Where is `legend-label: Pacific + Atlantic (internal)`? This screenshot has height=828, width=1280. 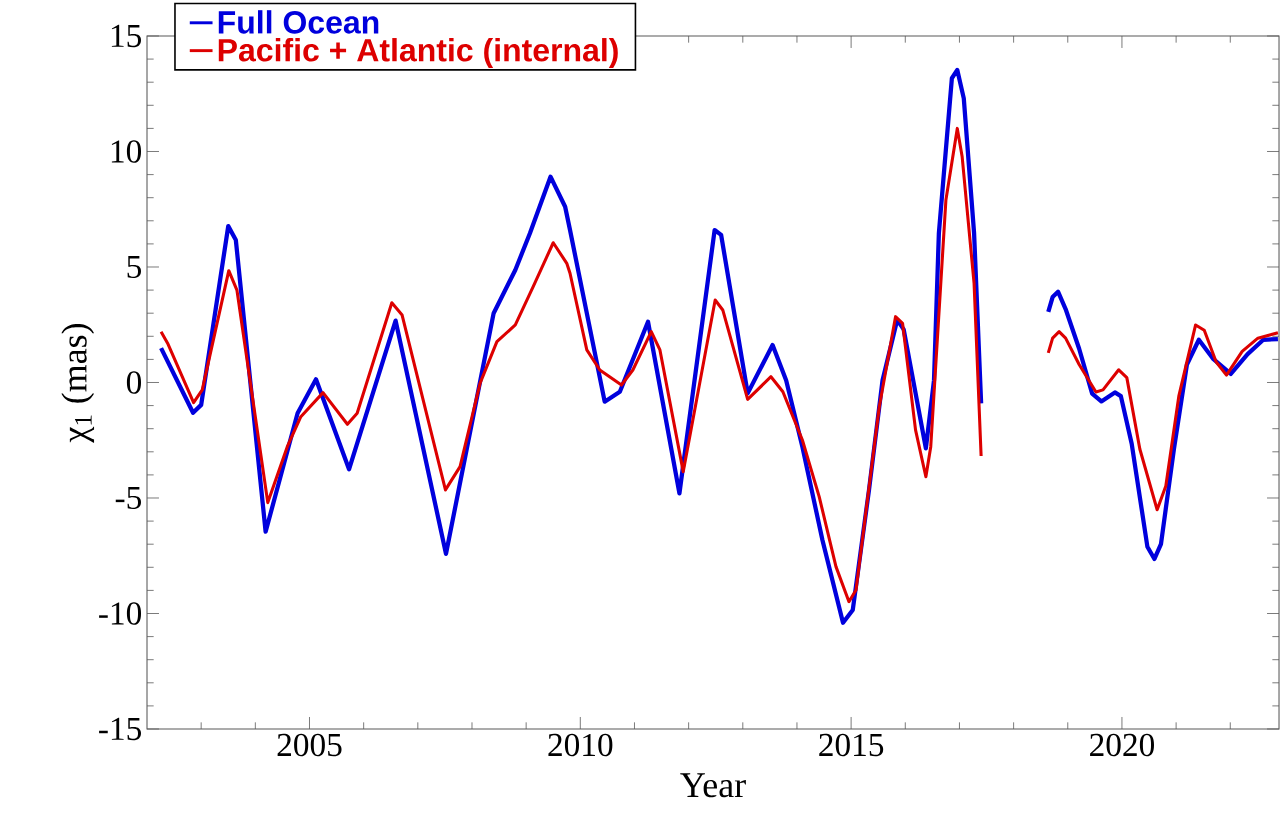
legend-label: Pacific + Atlantic (internal) is located at coordinates (418, 53).